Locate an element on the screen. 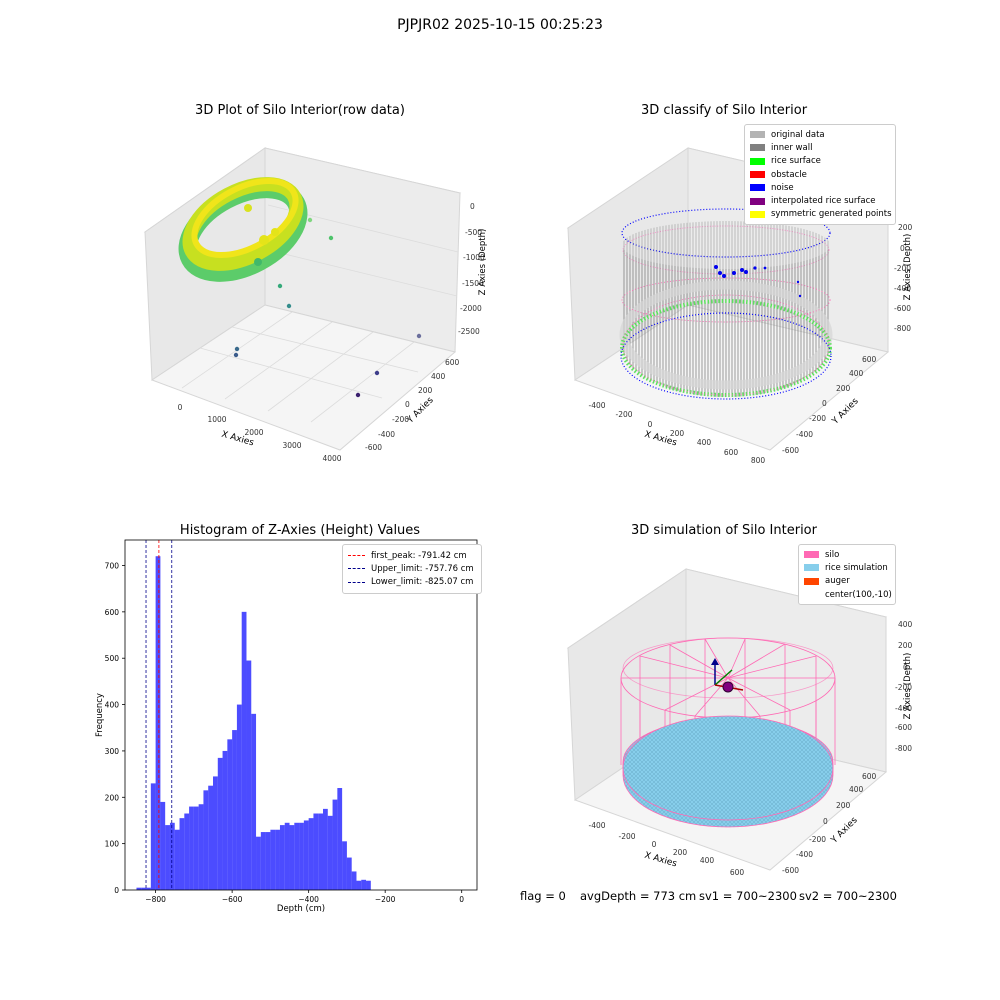  simulation-ytick: -200 is located at coordinates (817, 839).